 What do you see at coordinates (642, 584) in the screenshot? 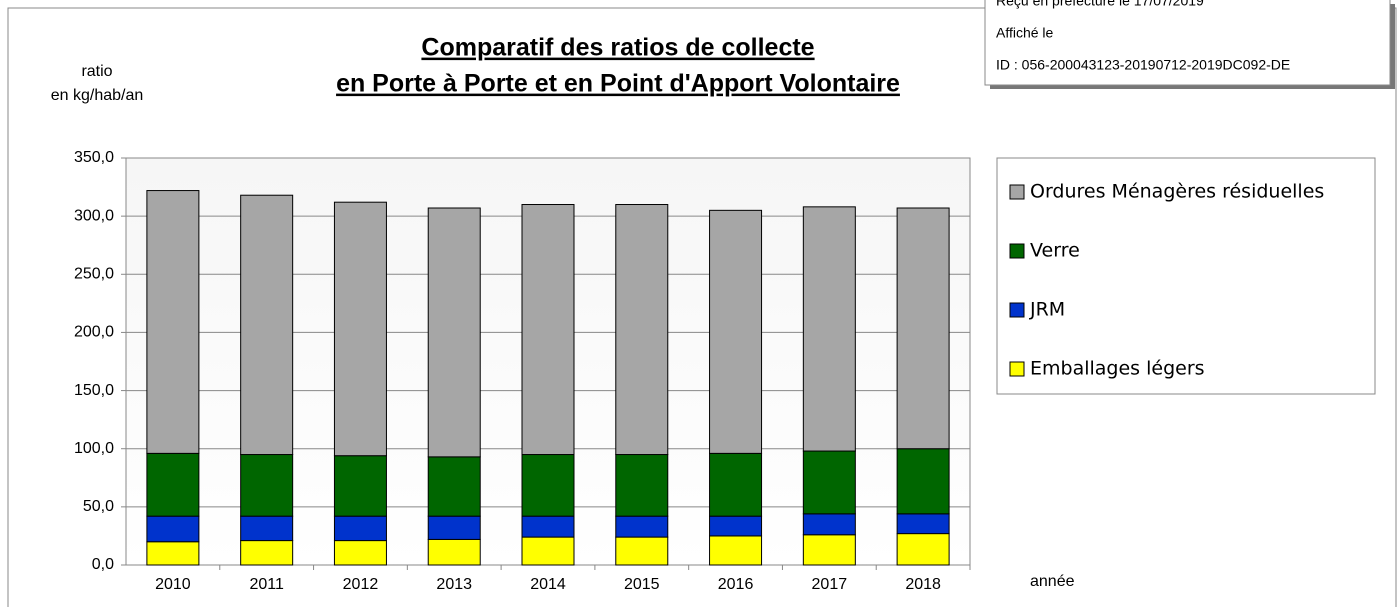
I see `x-tick-label: 2015` at bounding box center [642, 584].